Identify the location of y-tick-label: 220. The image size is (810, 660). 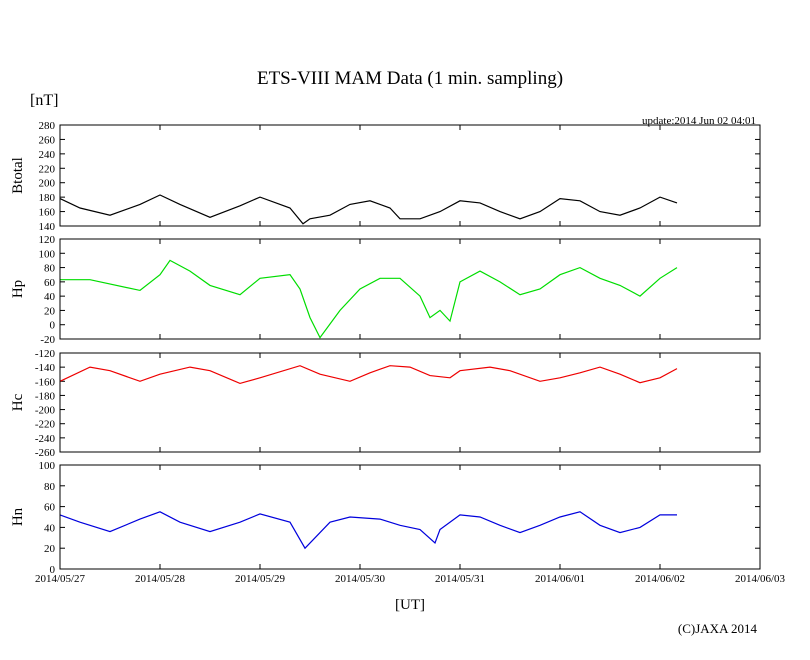
(47, 169).